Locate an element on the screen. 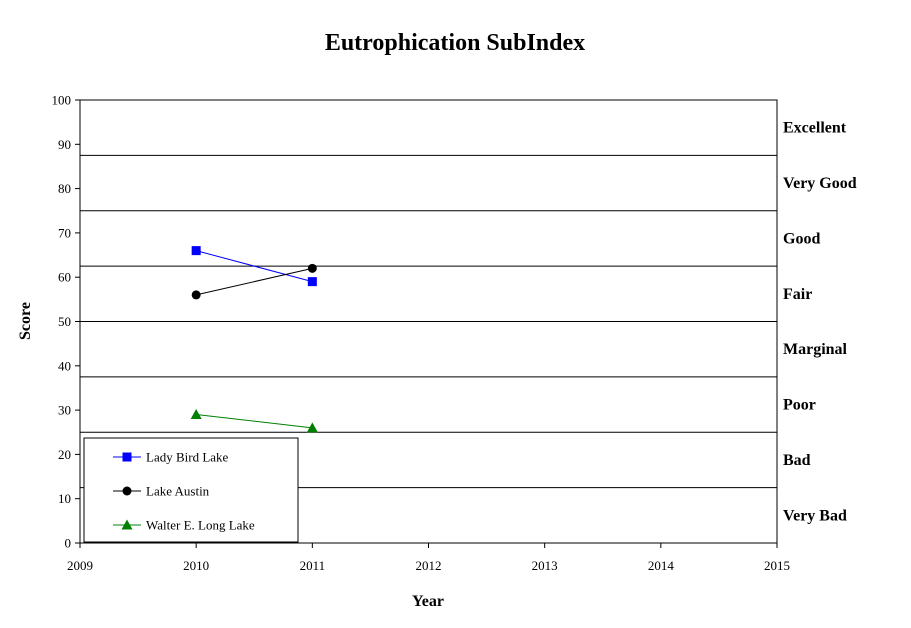  x-tick-label: 2014 is located at coordinates (661, 565).